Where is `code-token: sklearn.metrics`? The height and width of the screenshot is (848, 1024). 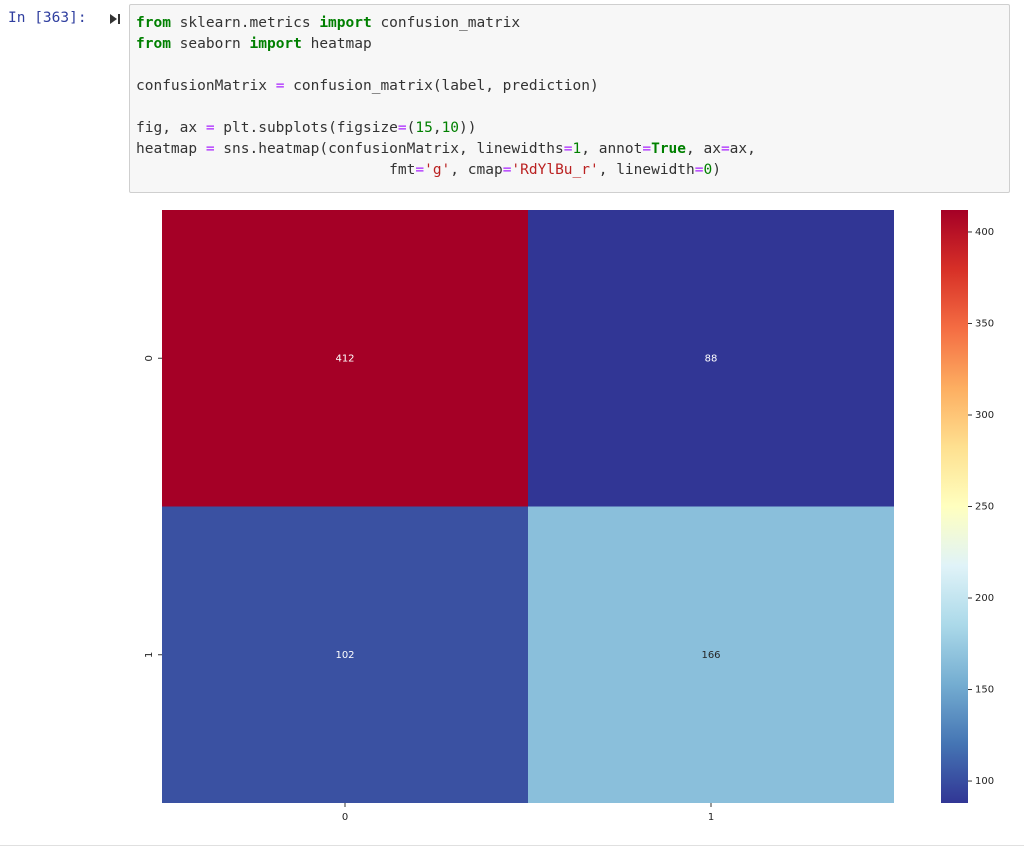
code-token: sklearn.metrics is located at coordinates (245, 23).